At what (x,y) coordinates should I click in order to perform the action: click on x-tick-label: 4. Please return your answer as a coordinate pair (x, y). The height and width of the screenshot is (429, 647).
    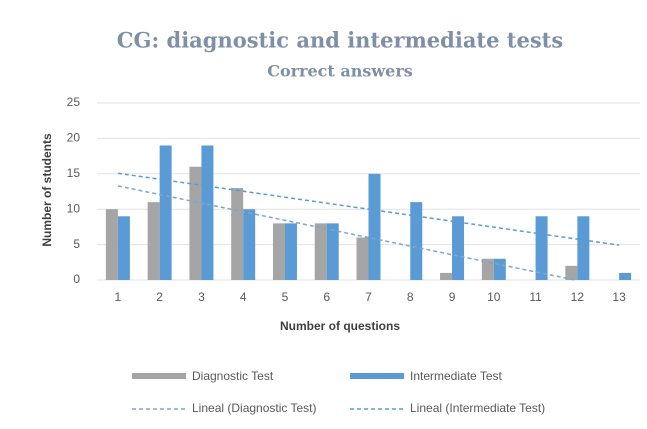
    Looking at the image, I should click on (243, 297).